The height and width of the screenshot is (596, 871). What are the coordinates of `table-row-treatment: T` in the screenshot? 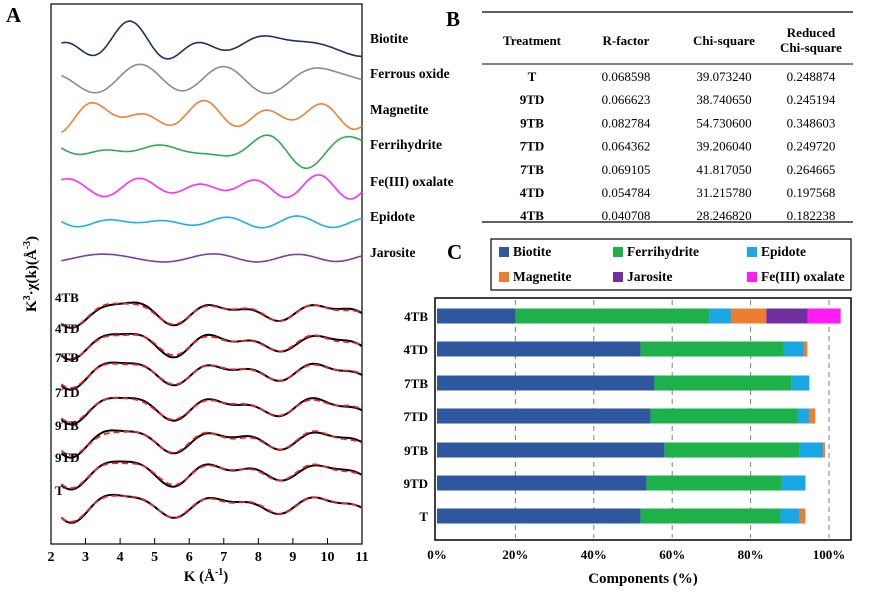 It's located at (532, 76).